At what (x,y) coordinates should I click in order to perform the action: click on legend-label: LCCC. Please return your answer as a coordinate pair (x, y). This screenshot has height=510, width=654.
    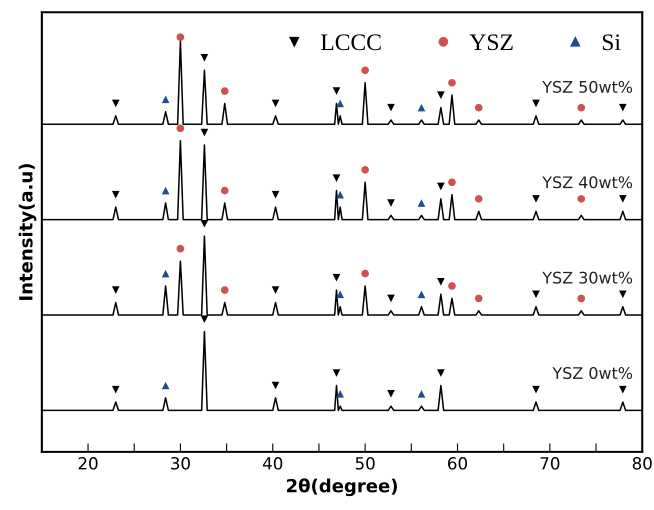
    Looking at the image, I should click on (350, 42).